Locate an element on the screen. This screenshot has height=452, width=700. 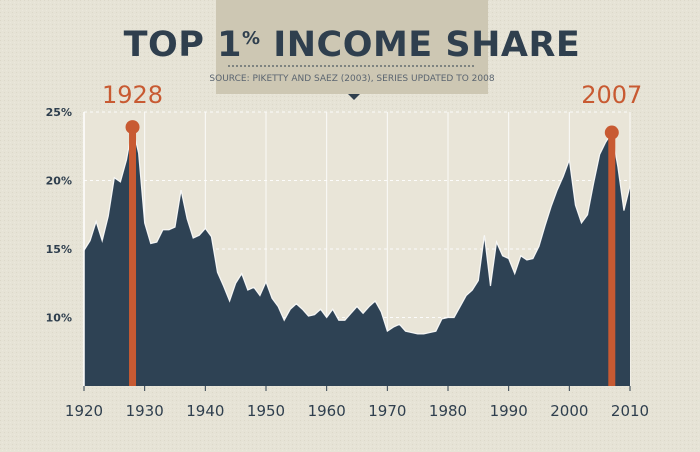
x-tick-label-1930: 1930 is located at coordinates (145, 411).